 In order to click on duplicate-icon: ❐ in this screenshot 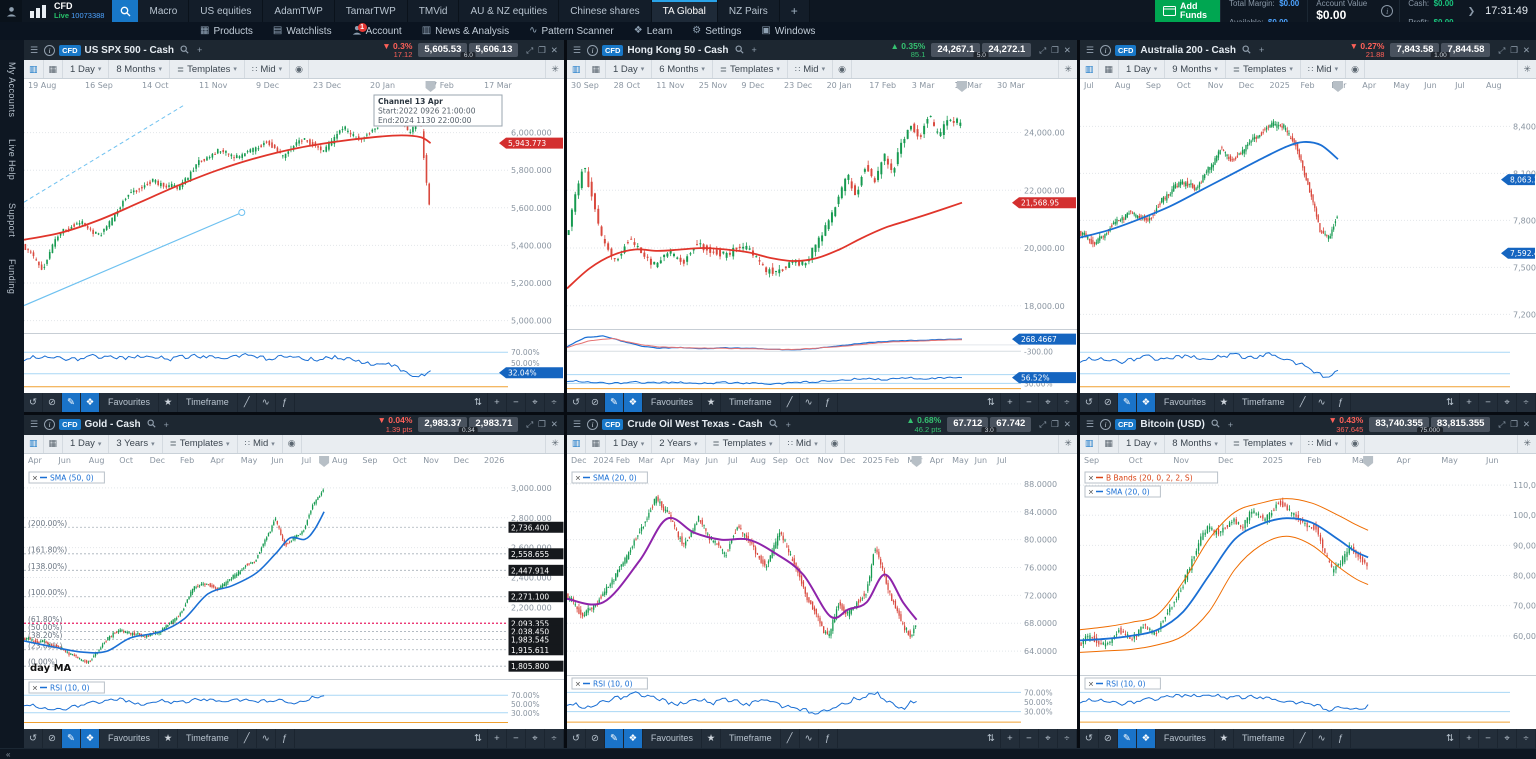, I will do `click(542, 424)`.